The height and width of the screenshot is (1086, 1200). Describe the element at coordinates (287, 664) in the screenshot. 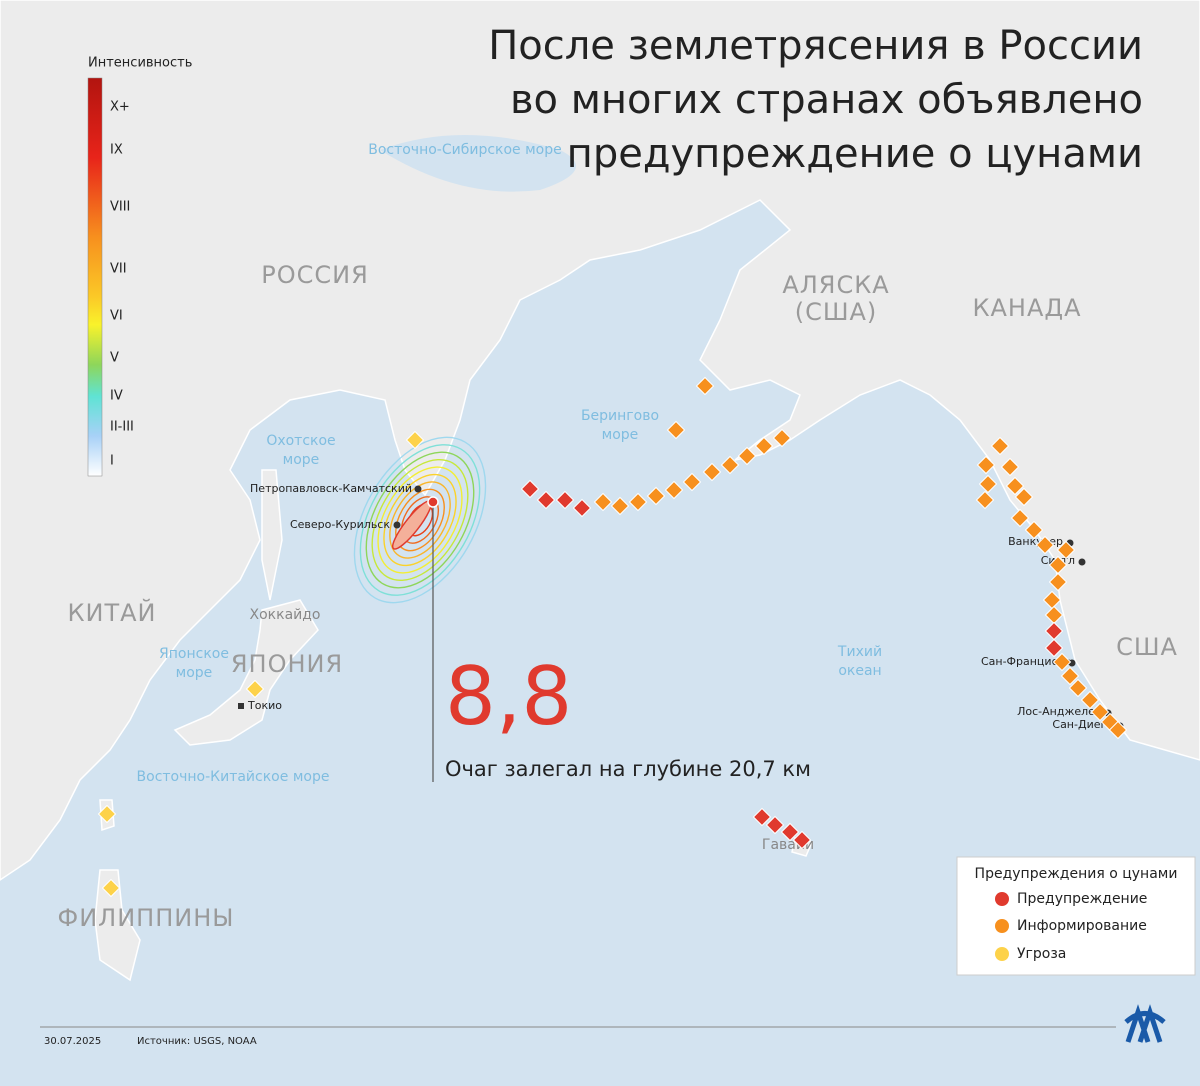

I see `country-label: ЯПОНИЯ` at that location.